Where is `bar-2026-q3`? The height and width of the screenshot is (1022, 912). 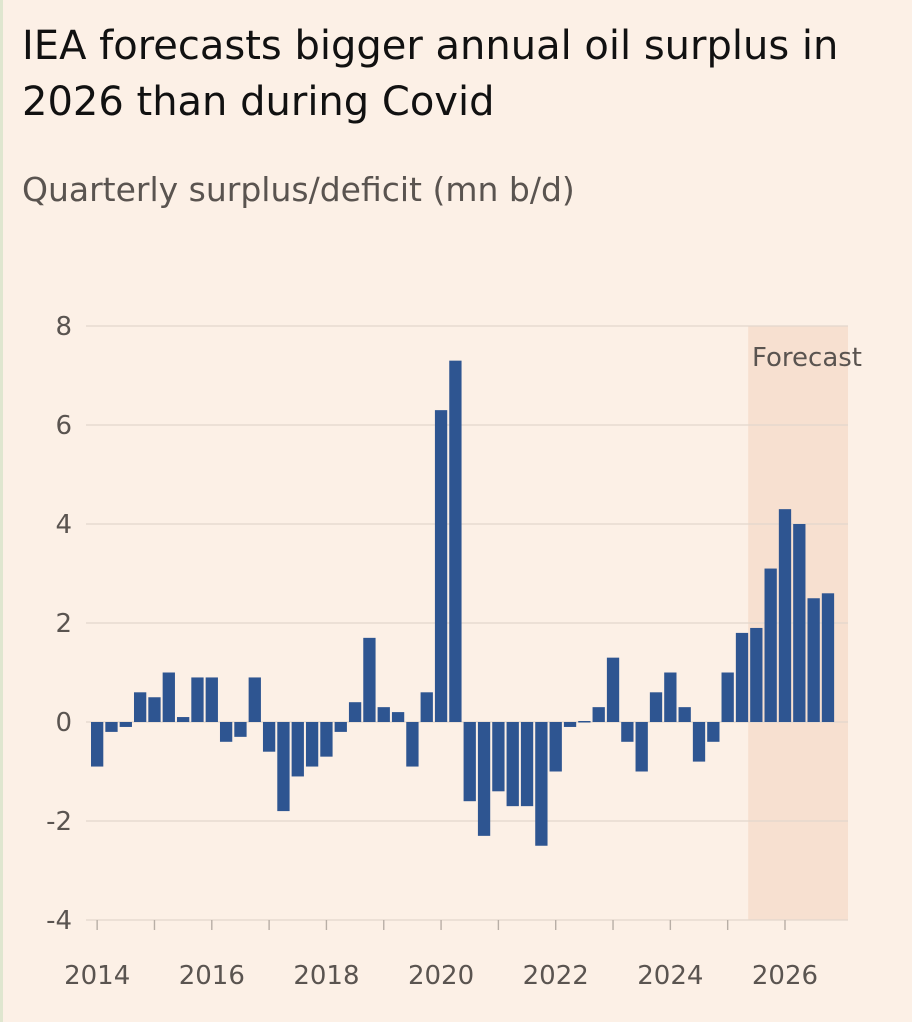 bar-2026-q3 is located at coordinates (813, 660).